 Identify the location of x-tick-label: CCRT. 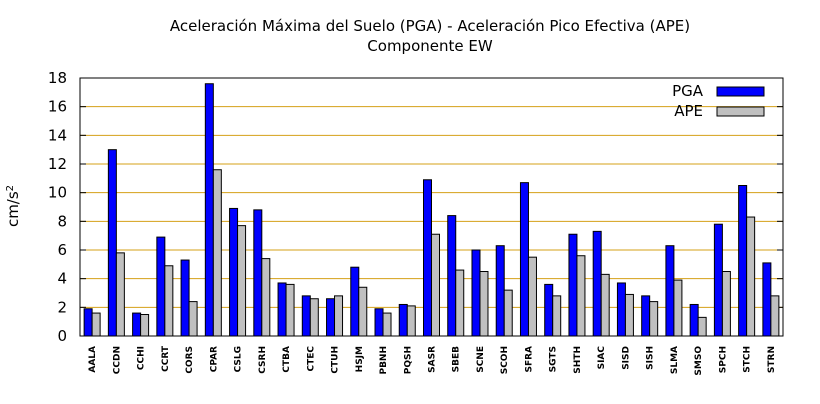
(166, 358).